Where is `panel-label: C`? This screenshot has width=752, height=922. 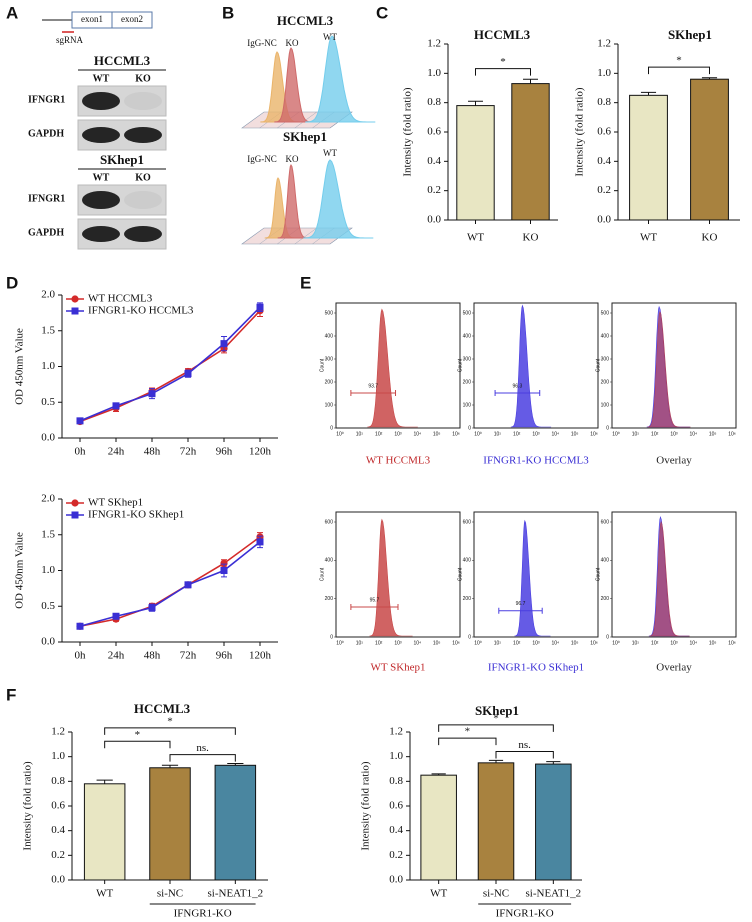
panel-label: C is located at coordinates (382, 12).